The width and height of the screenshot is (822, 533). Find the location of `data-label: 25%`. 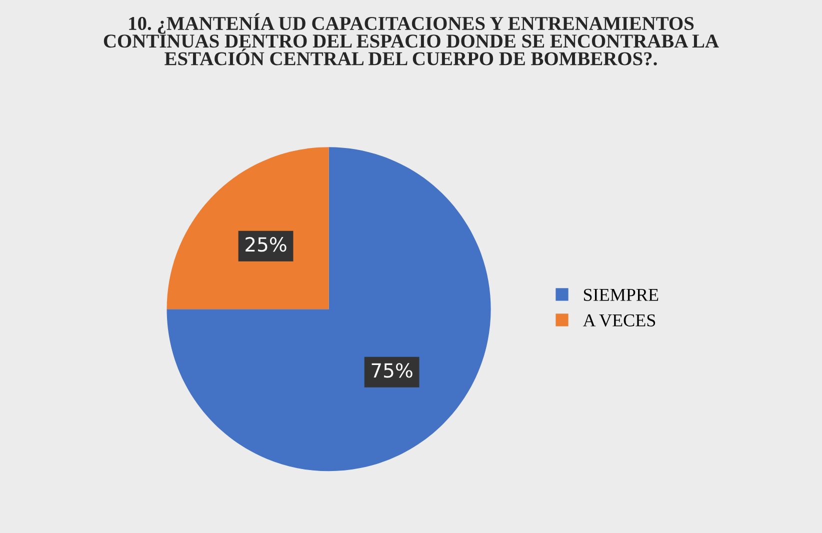

data-label: 25% is located at coordinates (266, 244).